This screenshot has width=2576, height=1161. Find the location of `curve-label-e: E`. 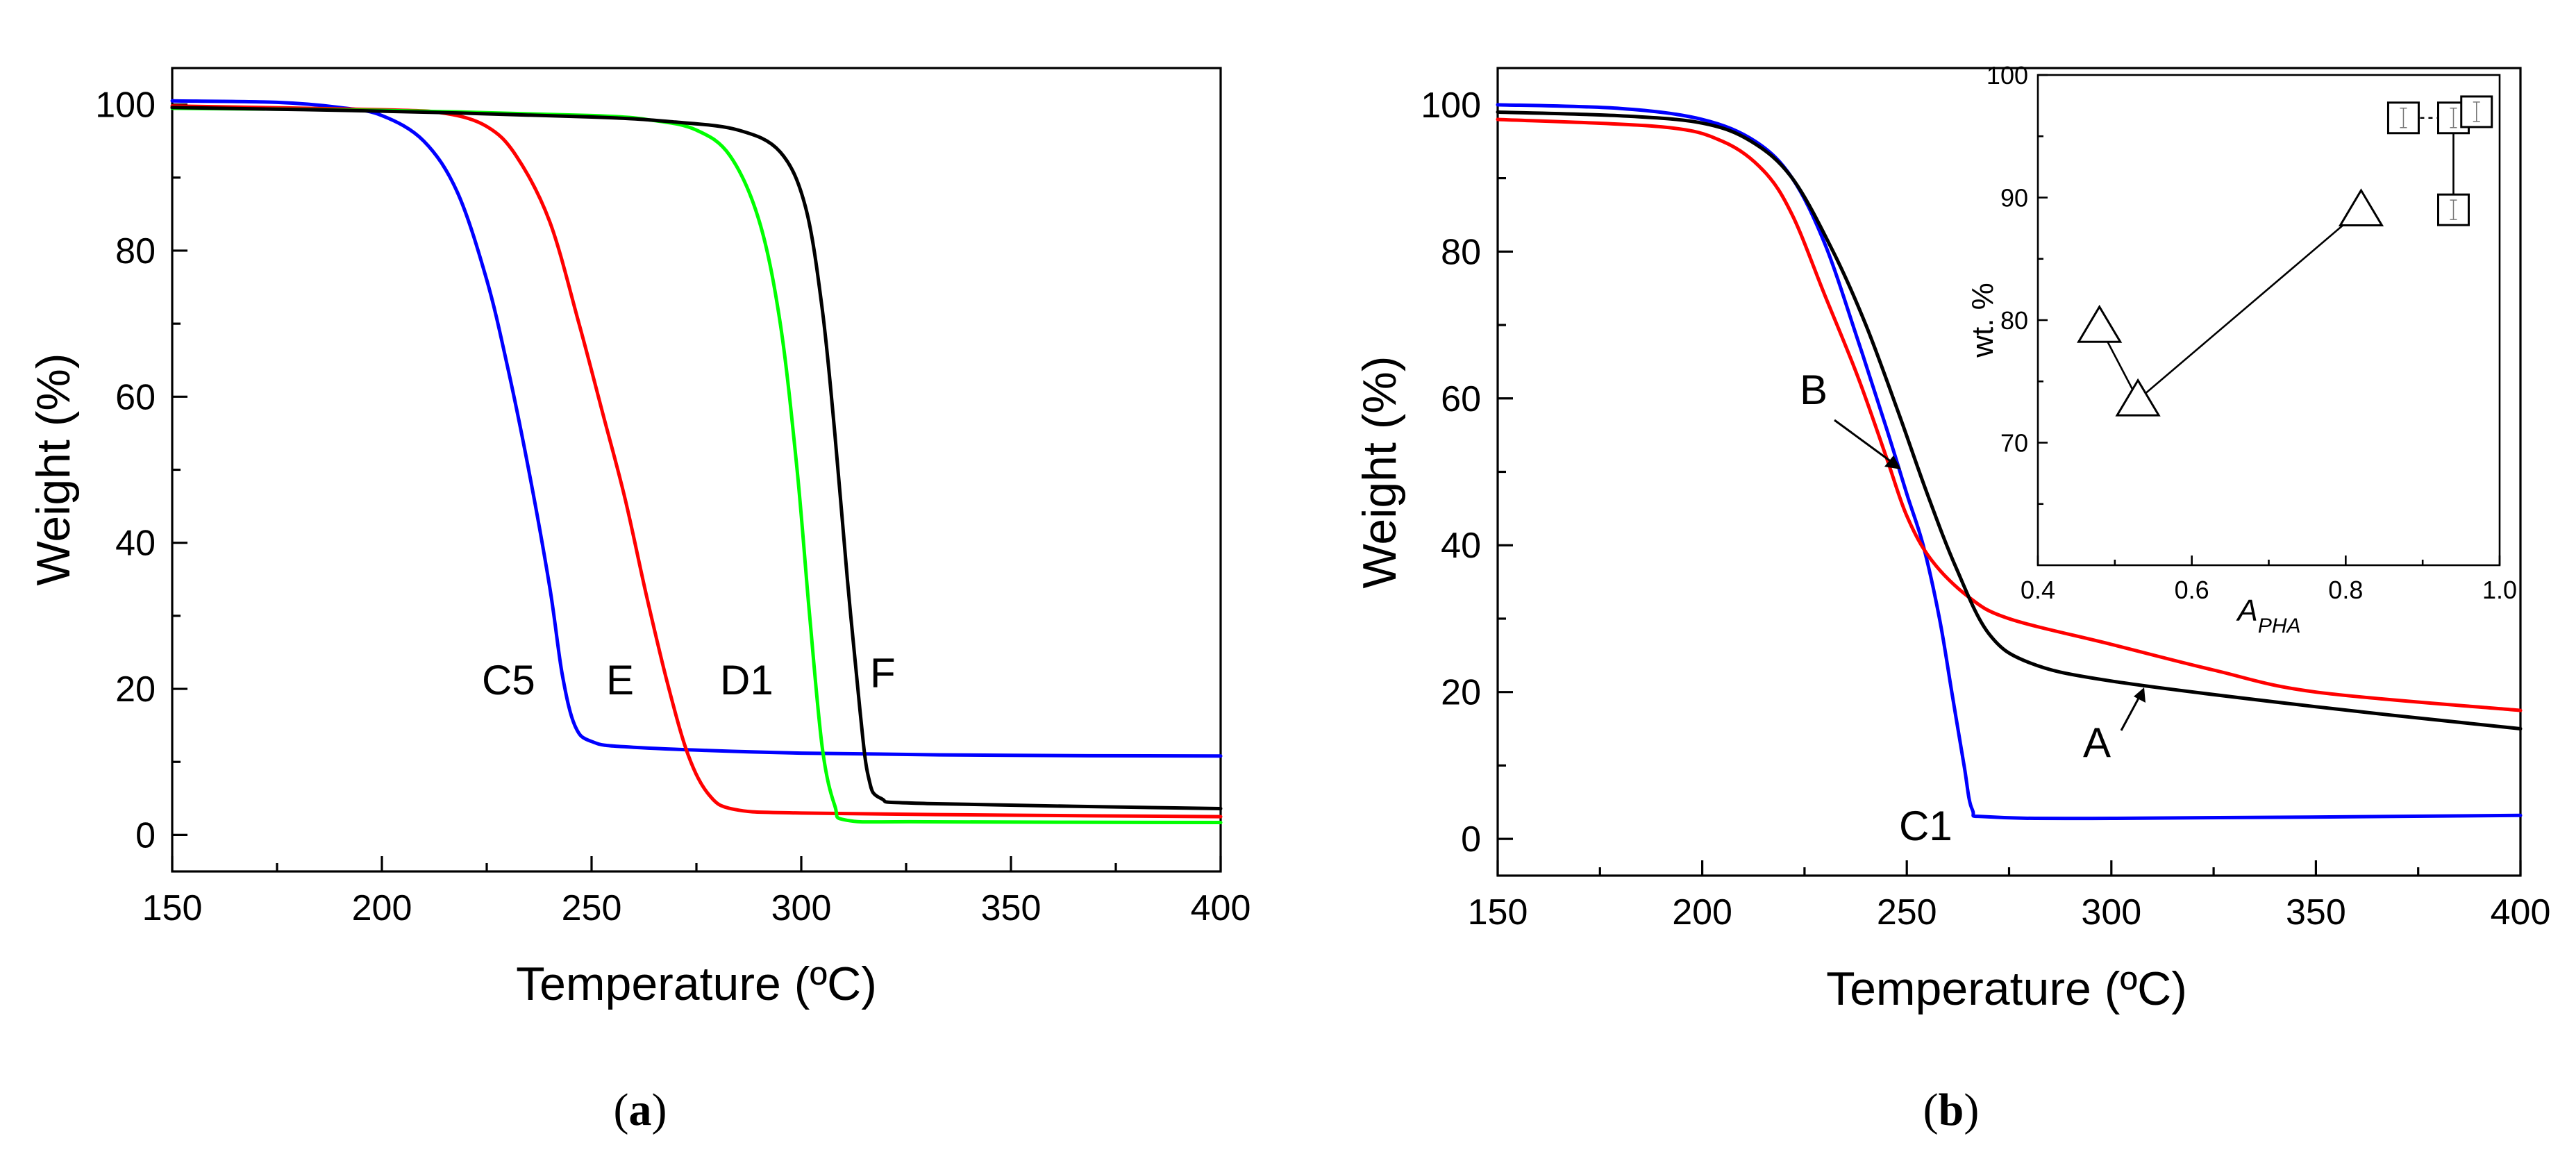

curve-label-e: E is located at coordinates (620, 680).